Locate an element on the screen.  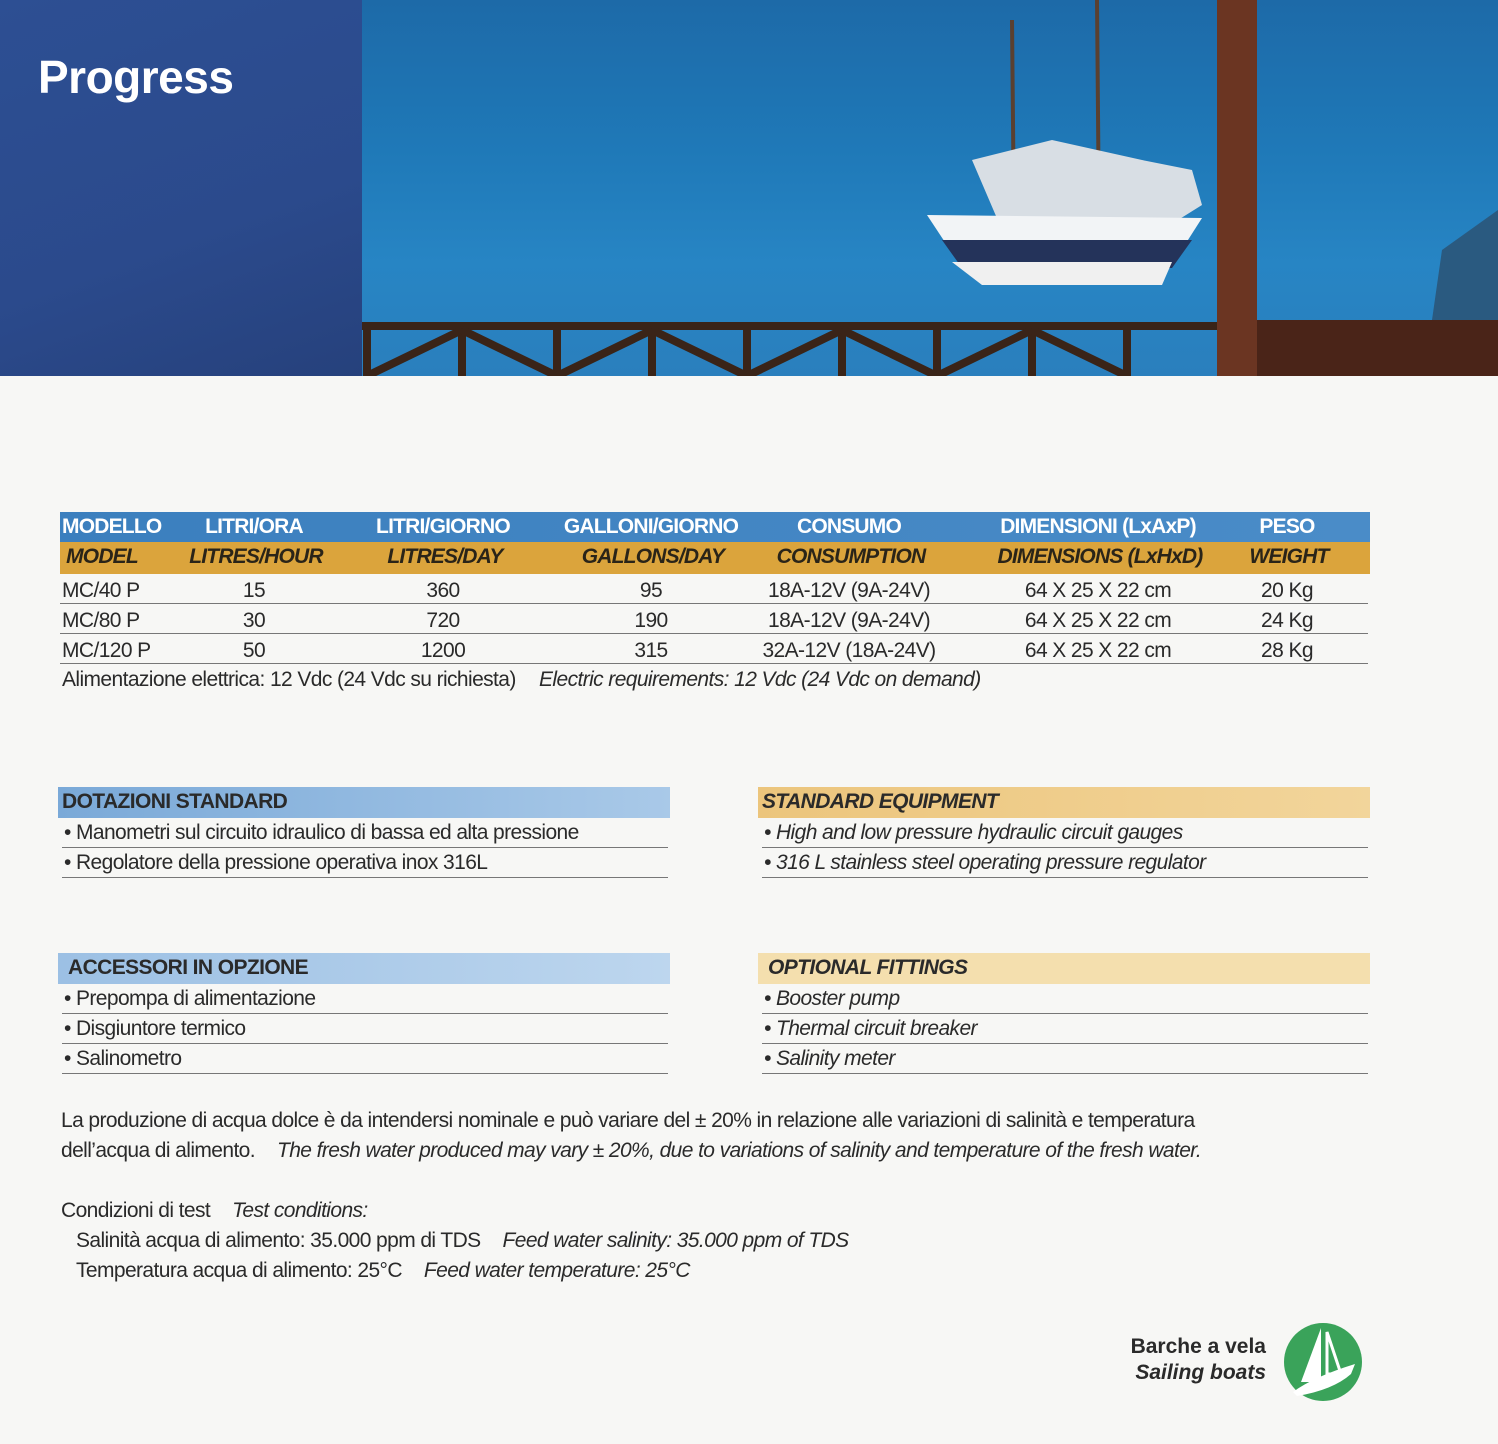
category-it: Barche a vela is located at coordinates (1198, 1346).